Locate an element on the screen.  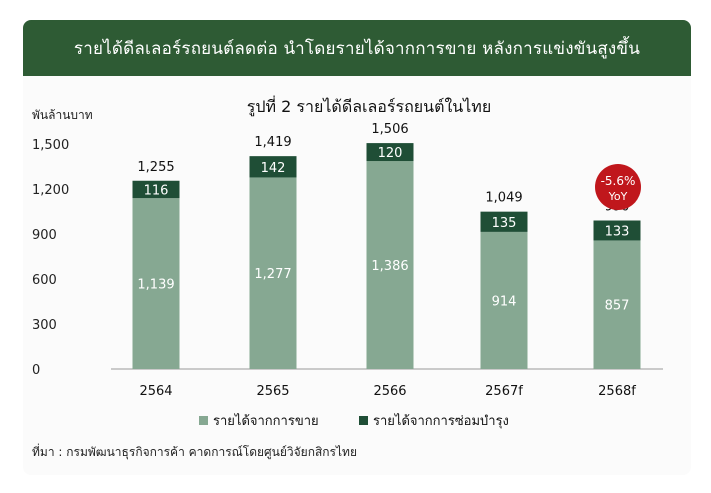
y-axis-label: พันล้านบาท is located at coordinates (62, 115).